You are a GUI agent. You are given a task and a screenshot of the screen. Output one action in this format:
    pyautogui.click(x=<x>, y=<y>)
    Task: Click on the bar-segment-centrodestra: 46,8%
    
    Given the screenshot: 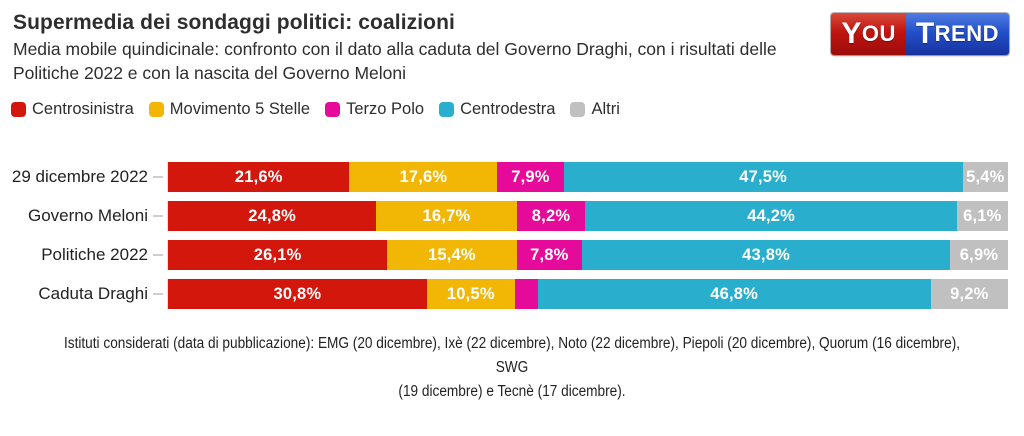 What is the action you would take?
    pyautogui.click(x=734, y=294)
    